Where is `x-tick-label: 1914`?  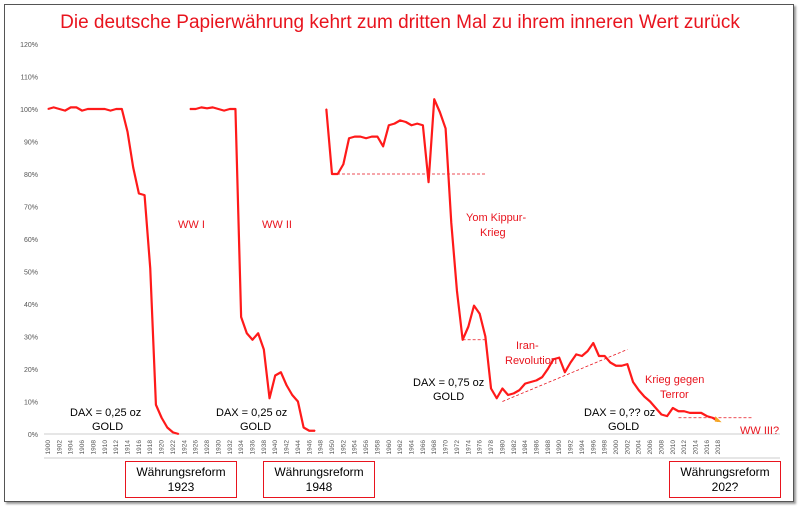 x-tick-label: 1914 is located at coordinates (128, 447).